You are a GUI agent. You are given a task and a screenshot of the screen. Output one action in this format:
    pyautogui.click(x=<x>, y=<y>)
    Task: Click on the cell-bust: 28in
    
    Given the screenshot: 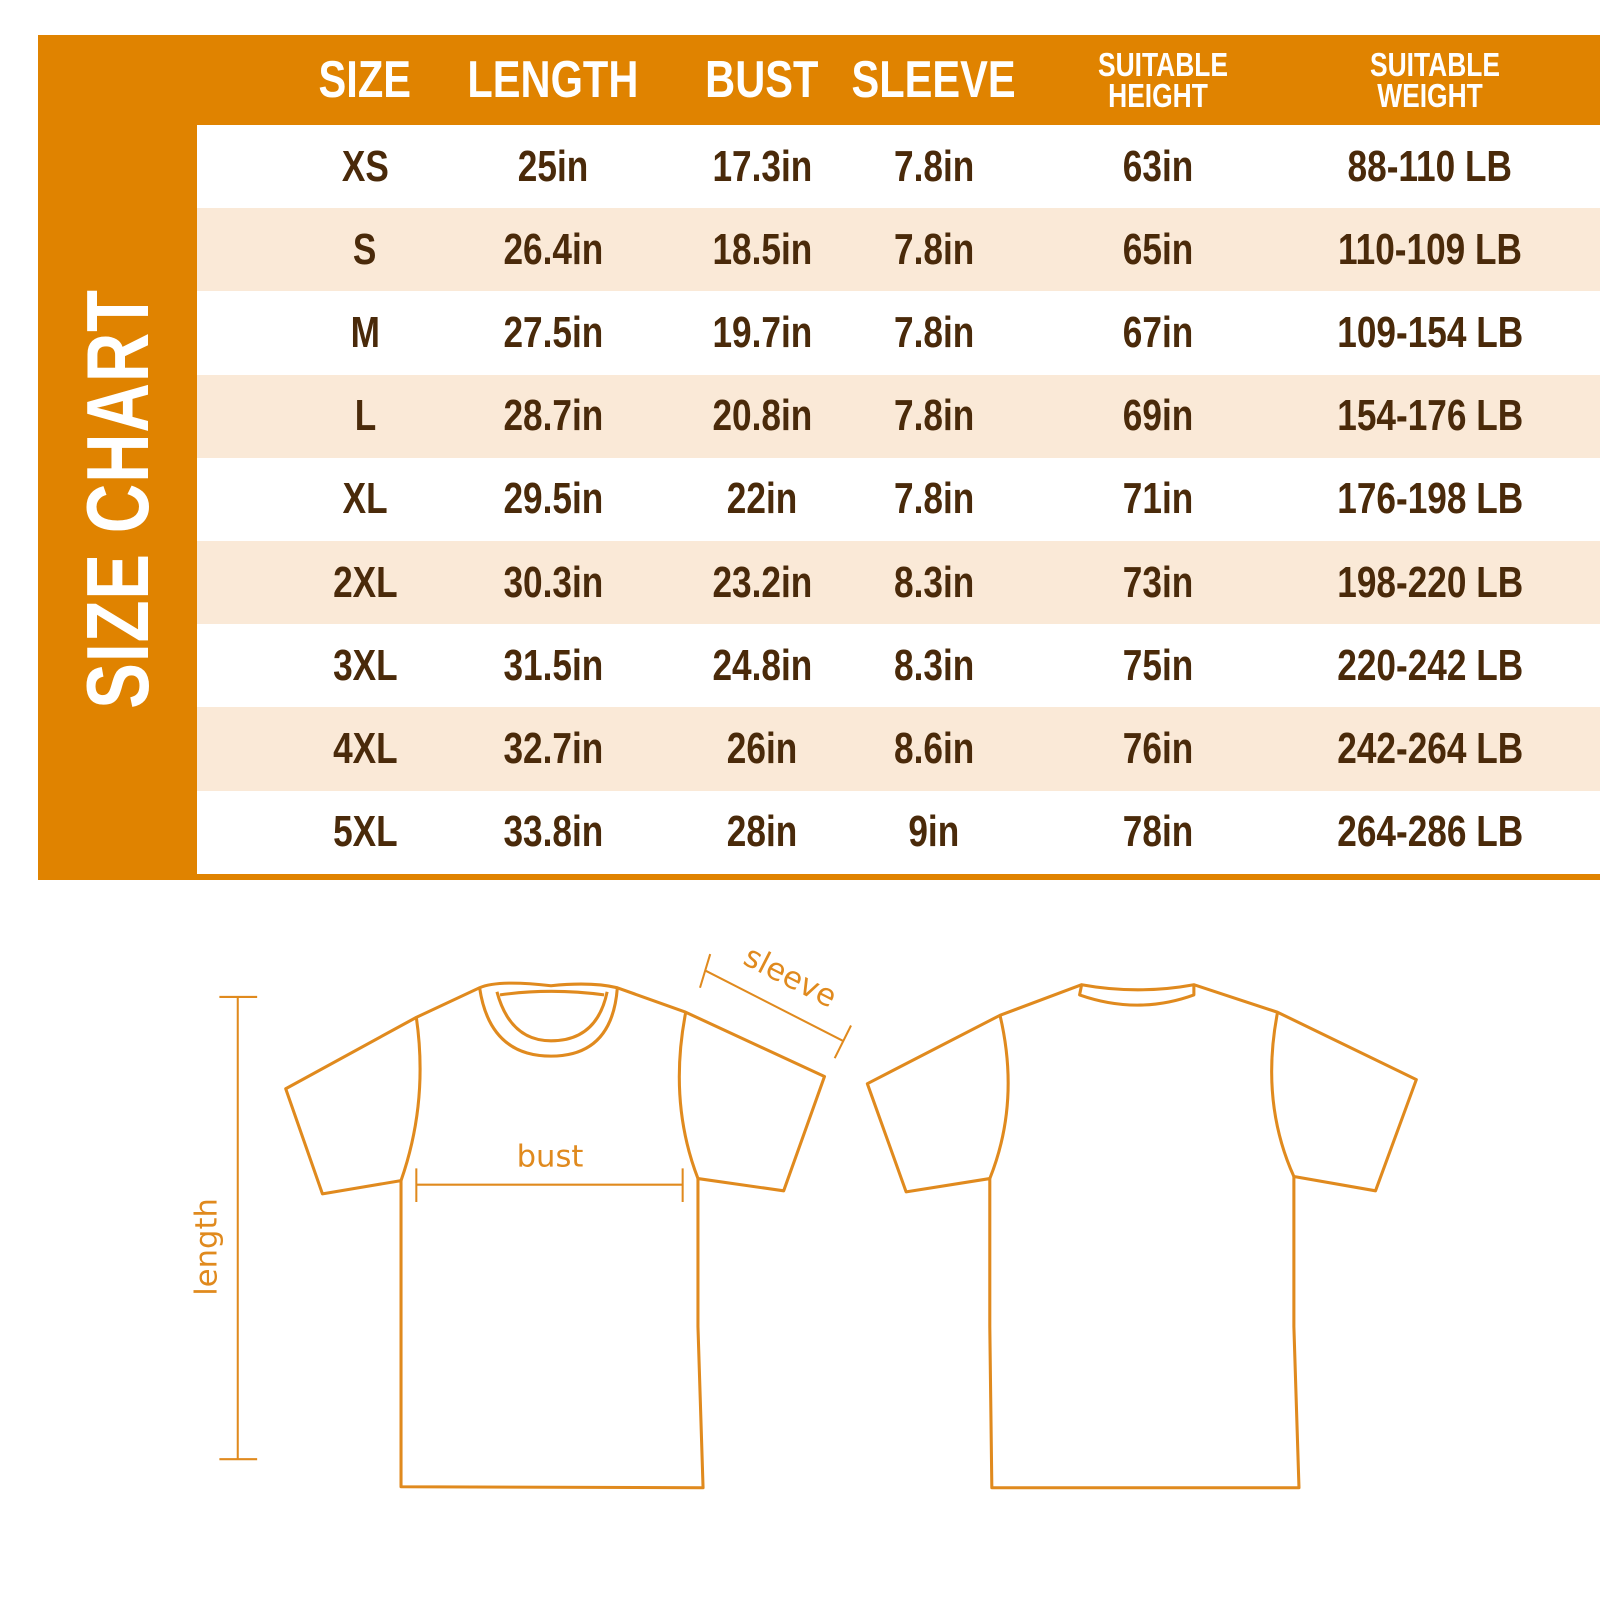 What is the action you would take?
    pyautogui.click(x=762, y=832)
    